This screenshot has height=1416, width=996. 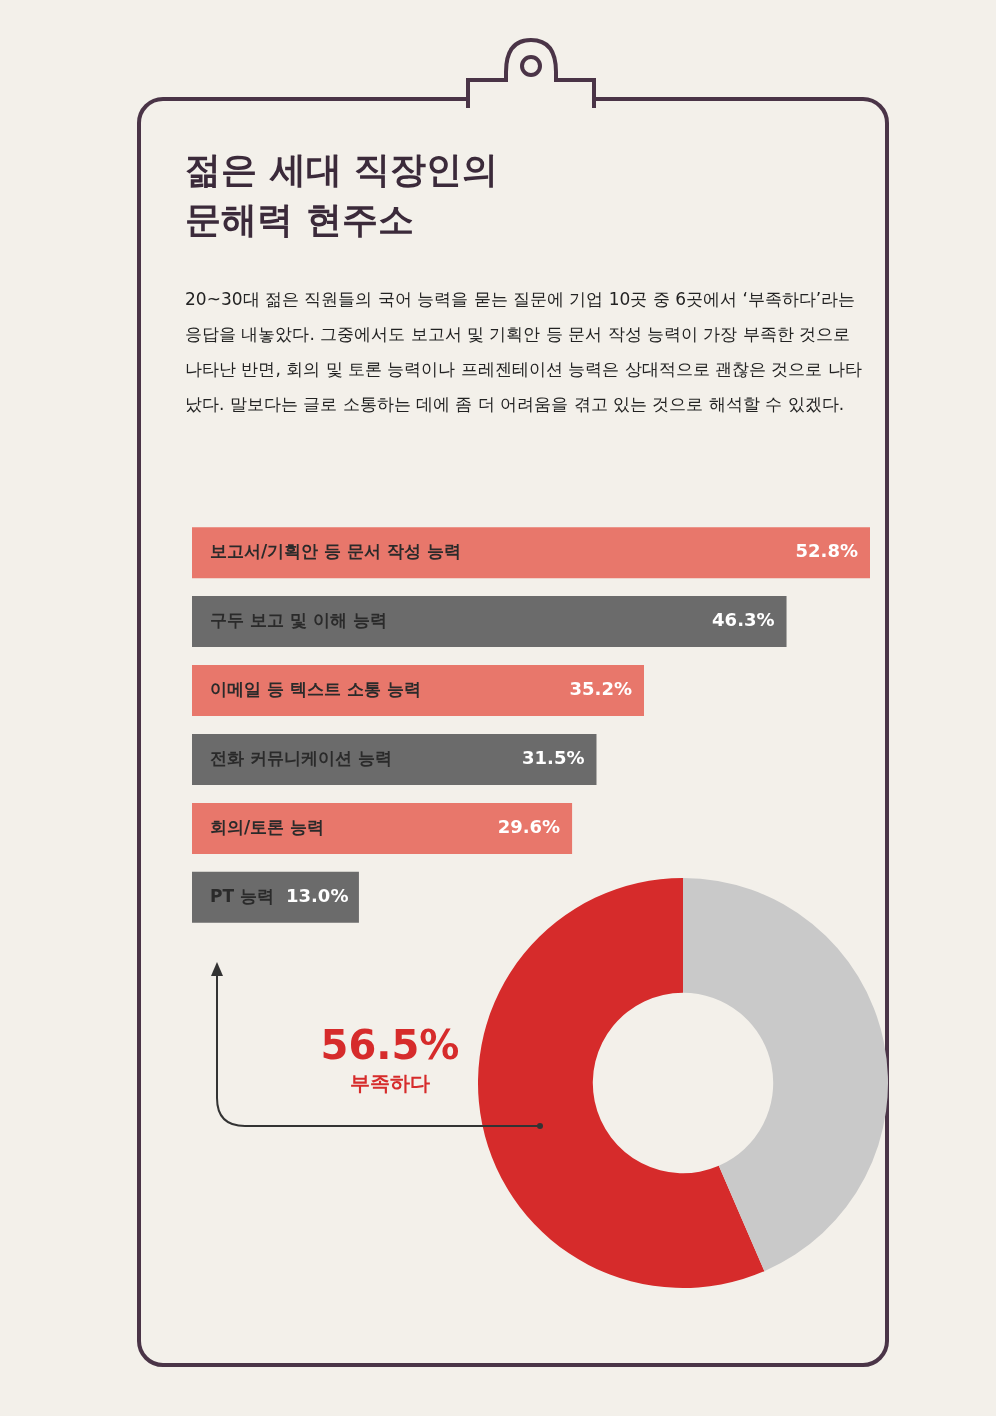 I want to click on data-label: 31.5%, so click(x=553, y=758).